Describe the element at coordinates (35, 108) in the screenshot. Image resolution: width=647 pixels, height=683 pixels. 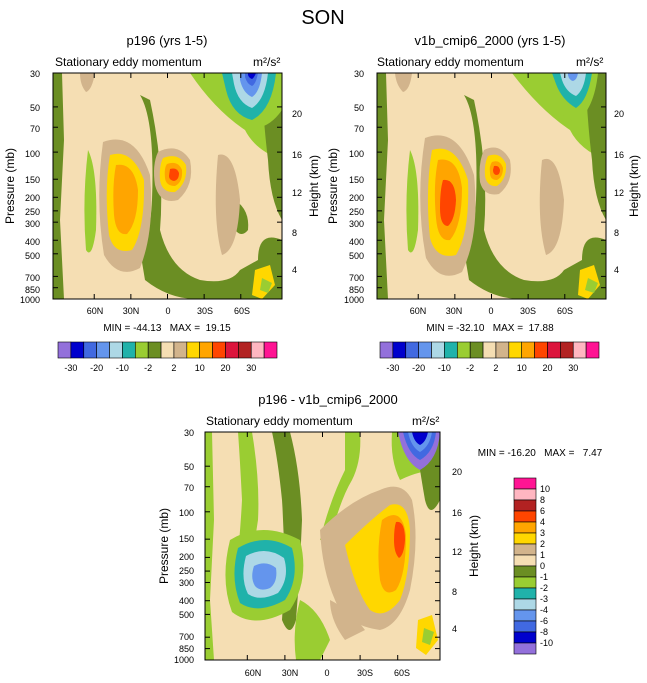
I see `y-tick-label: 50` at that location.